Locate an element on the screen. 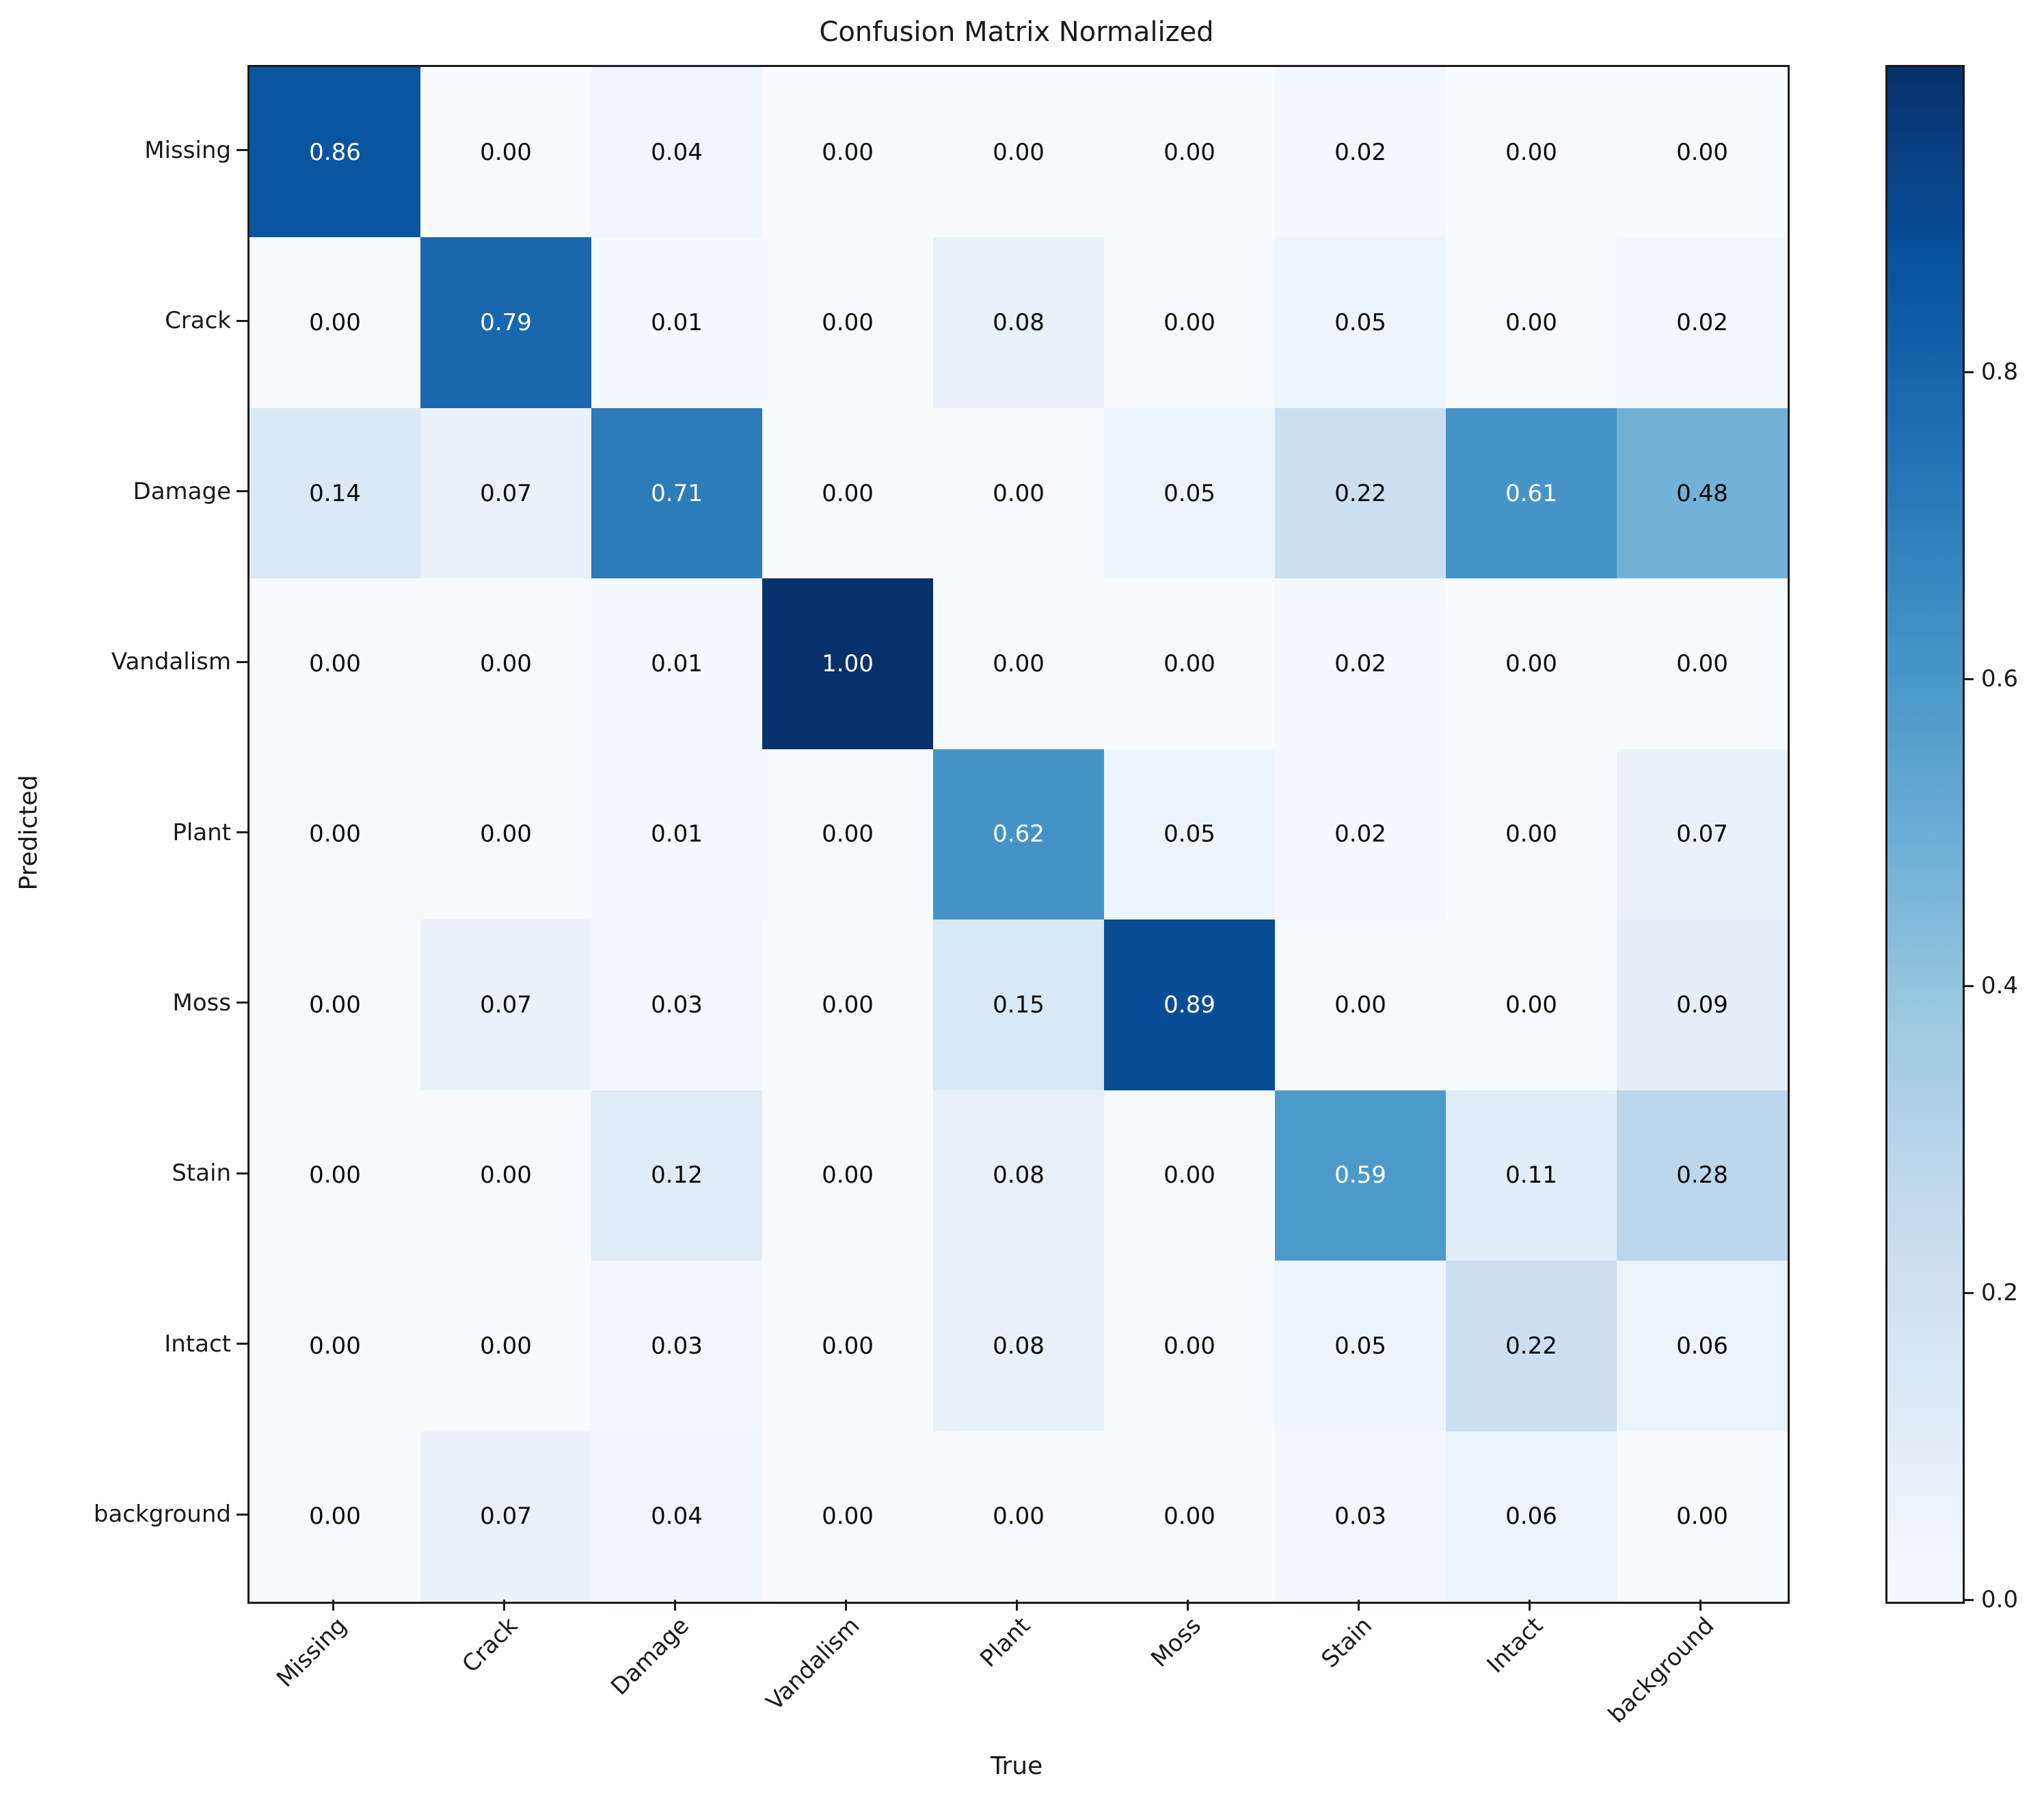 The image size is (2044, 1800). y-tick-label: background is located at coordinates (162, 1515).